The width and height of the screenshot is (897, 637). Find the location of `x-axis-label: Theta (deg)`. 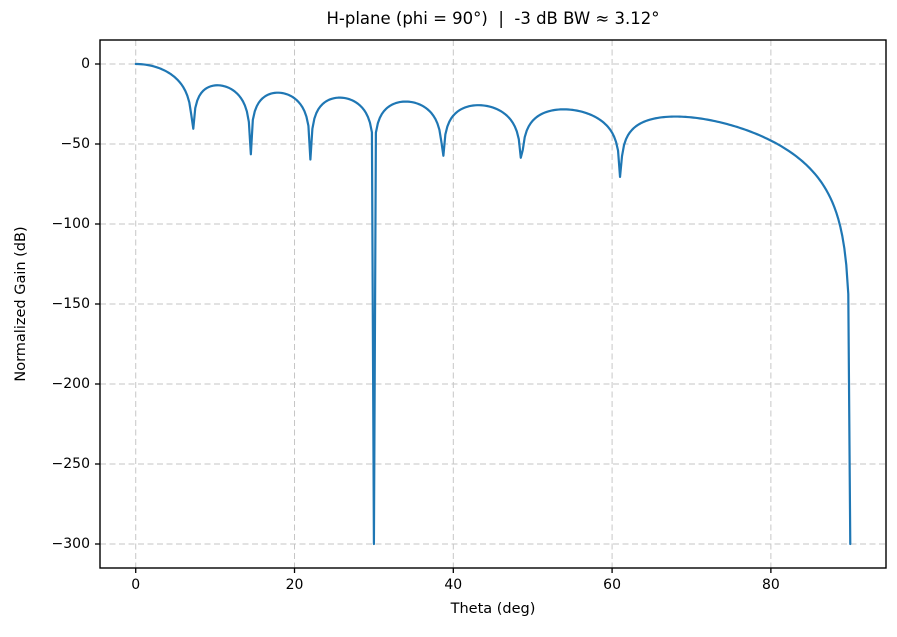

x-axis-label: Theta (deg) is located at coordinates (493, 609).